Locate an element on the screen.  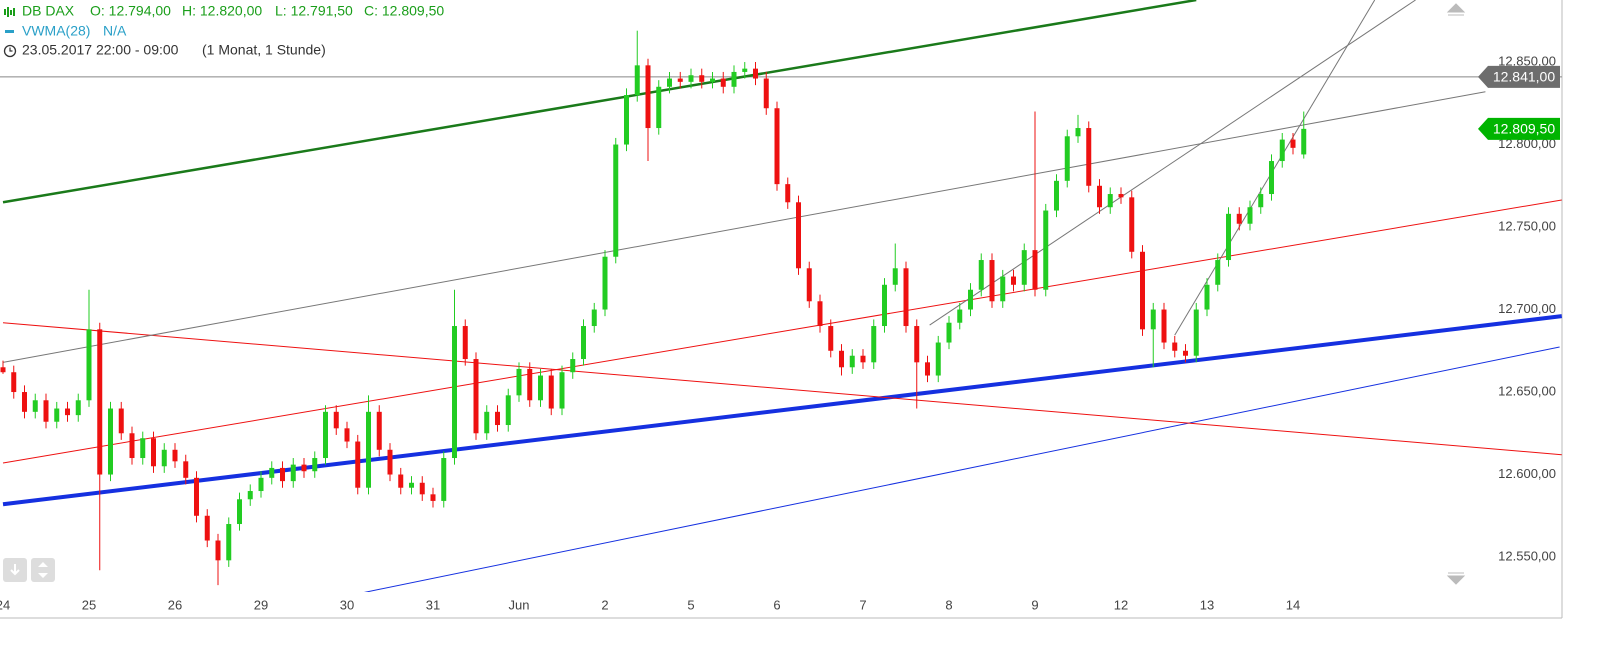
x-tick-label: 12 is located at coordinates (1121, 604).